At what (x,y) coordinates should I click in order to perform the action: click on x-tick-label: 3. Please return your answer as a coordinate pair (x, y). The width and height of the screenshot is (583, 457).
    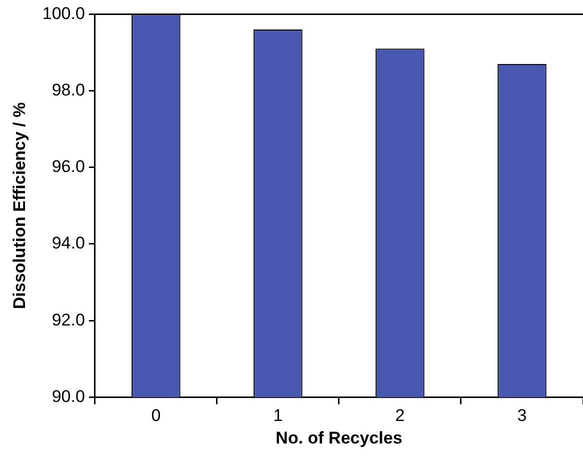
    Looking at the image, I should click on (522, 416).